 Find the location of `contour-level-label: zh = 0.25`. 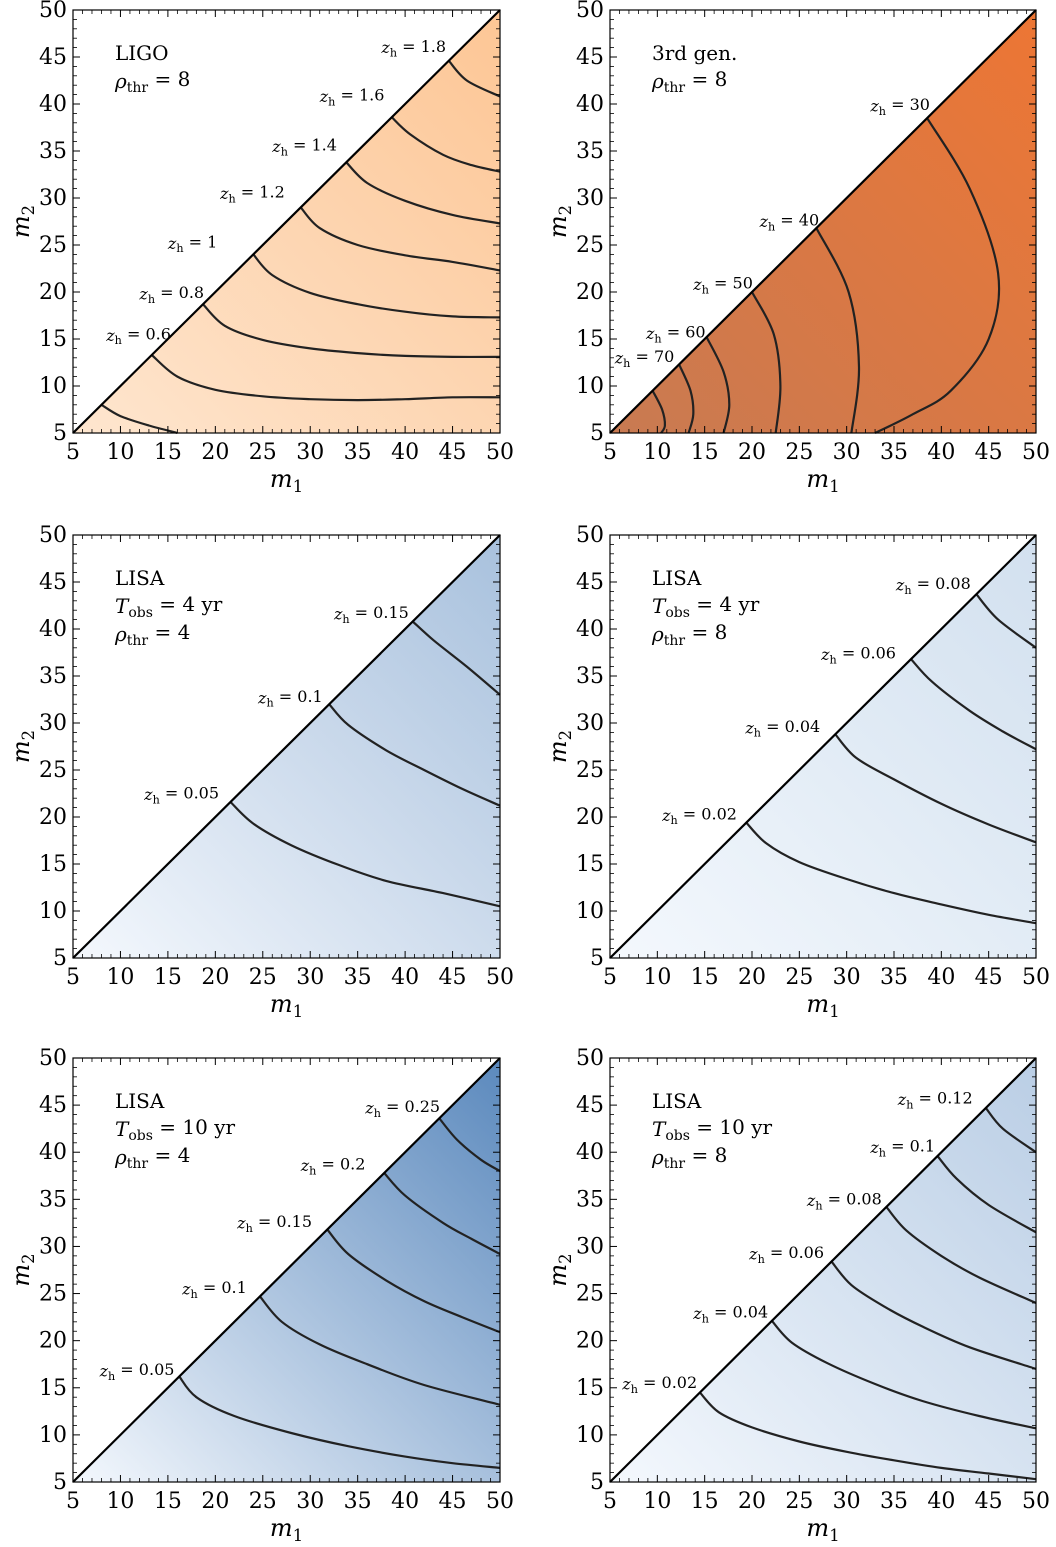

contour-level-label: zh = 0.25 is located at coordinates (402, 1108).